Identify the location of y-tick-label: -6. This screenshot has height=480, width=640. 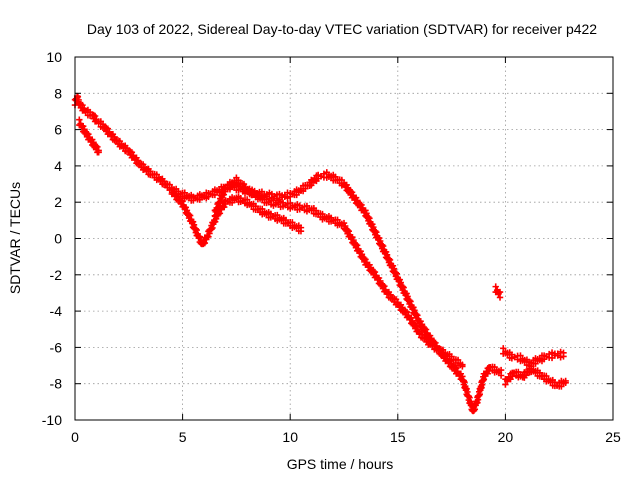
(56, 347).